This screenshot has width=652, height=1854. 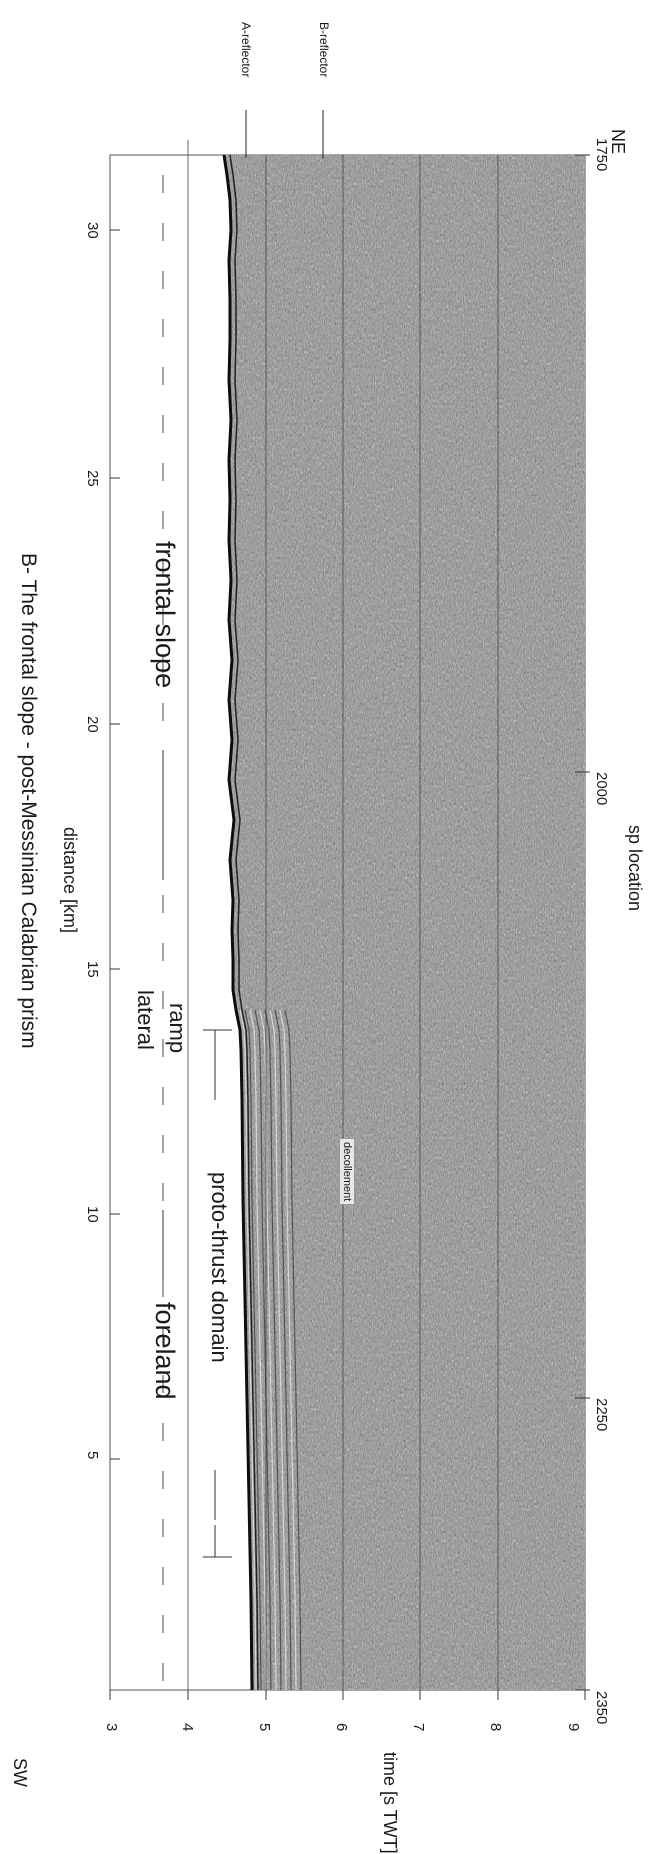 I want to click on distance-tick-label: 20, so click(x=92, y=724).